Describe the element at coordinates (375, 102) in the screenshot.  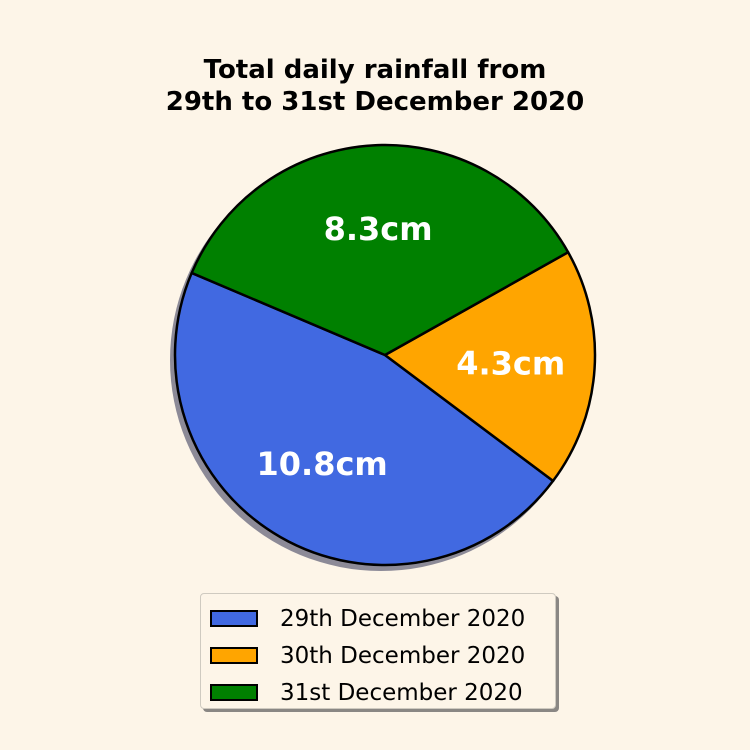
I see `chart-title-line-2: 29th to 31st December 2020` at that location.